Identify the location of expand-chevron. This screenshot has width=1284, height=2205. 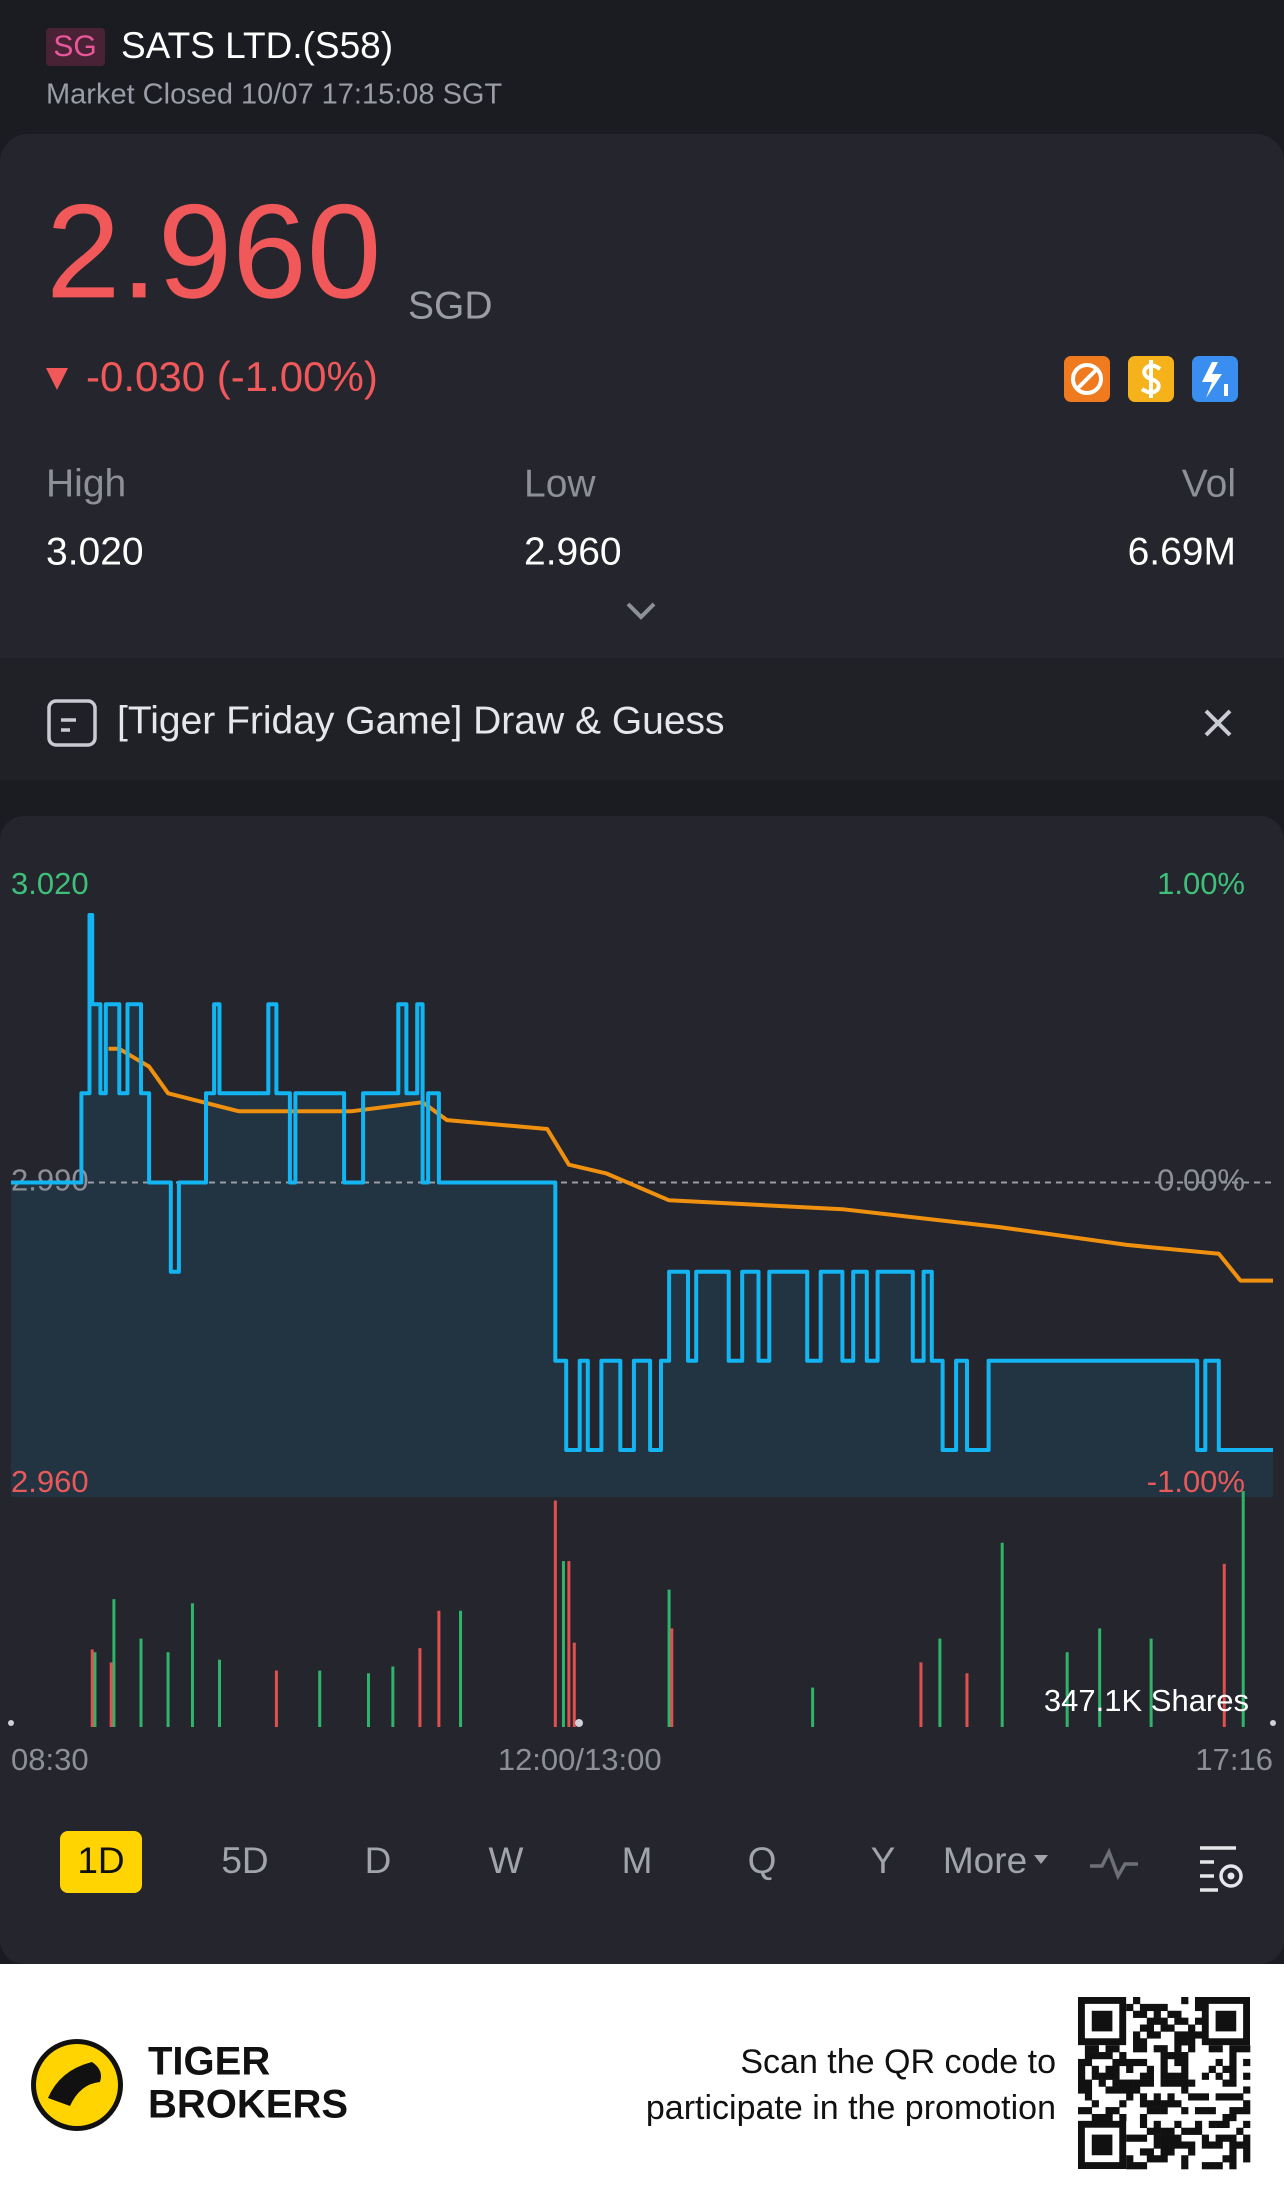
(641, 611).